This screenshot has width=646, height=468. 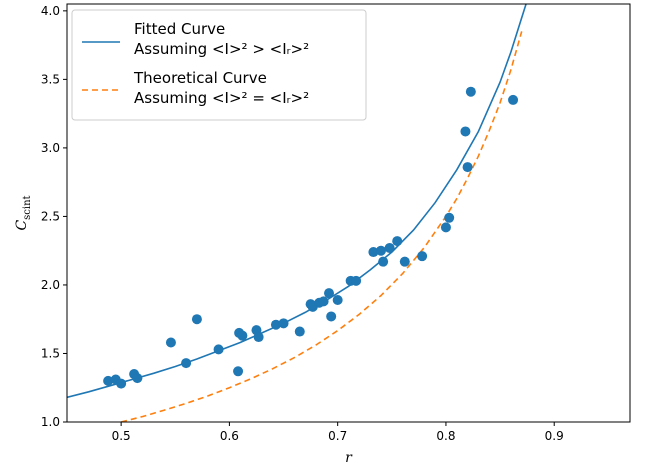 I want to click on x-tick-label: 0.6, so click(x=229, y=436).